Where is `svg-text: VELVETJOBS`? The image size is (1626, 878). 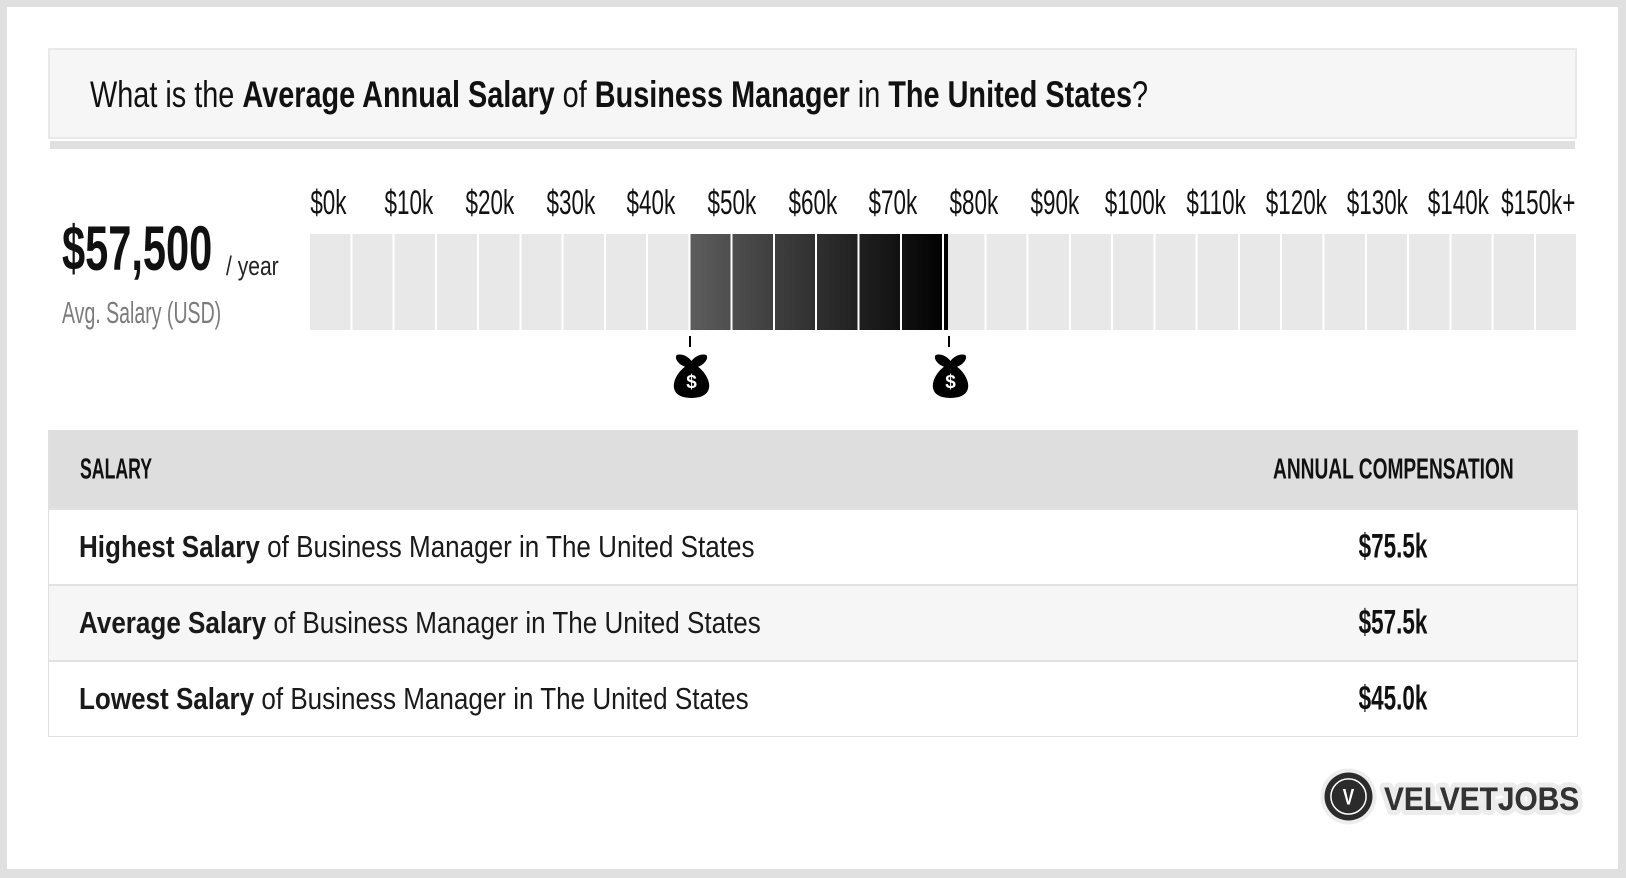 svg-text: VELVETJOBS is located at coordinates (1481, 799).